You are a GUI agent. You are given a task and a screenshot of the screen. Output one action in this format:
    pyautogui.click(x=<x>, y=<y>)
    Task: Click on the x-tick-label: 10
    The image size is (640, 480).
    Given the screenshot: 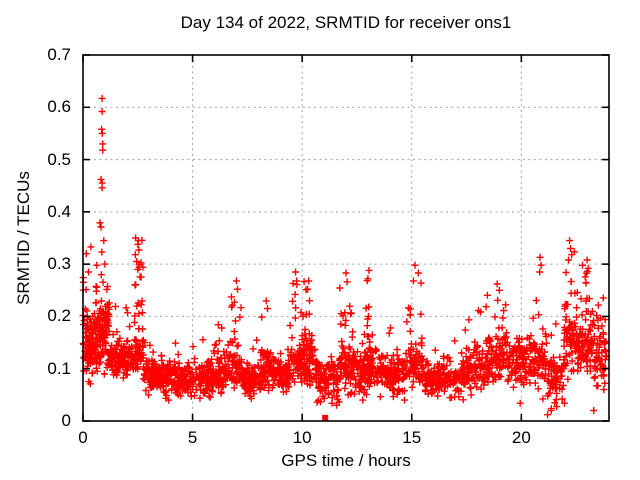 What is the action you would take?
    pyautogui.click(x=302, y=437)
    